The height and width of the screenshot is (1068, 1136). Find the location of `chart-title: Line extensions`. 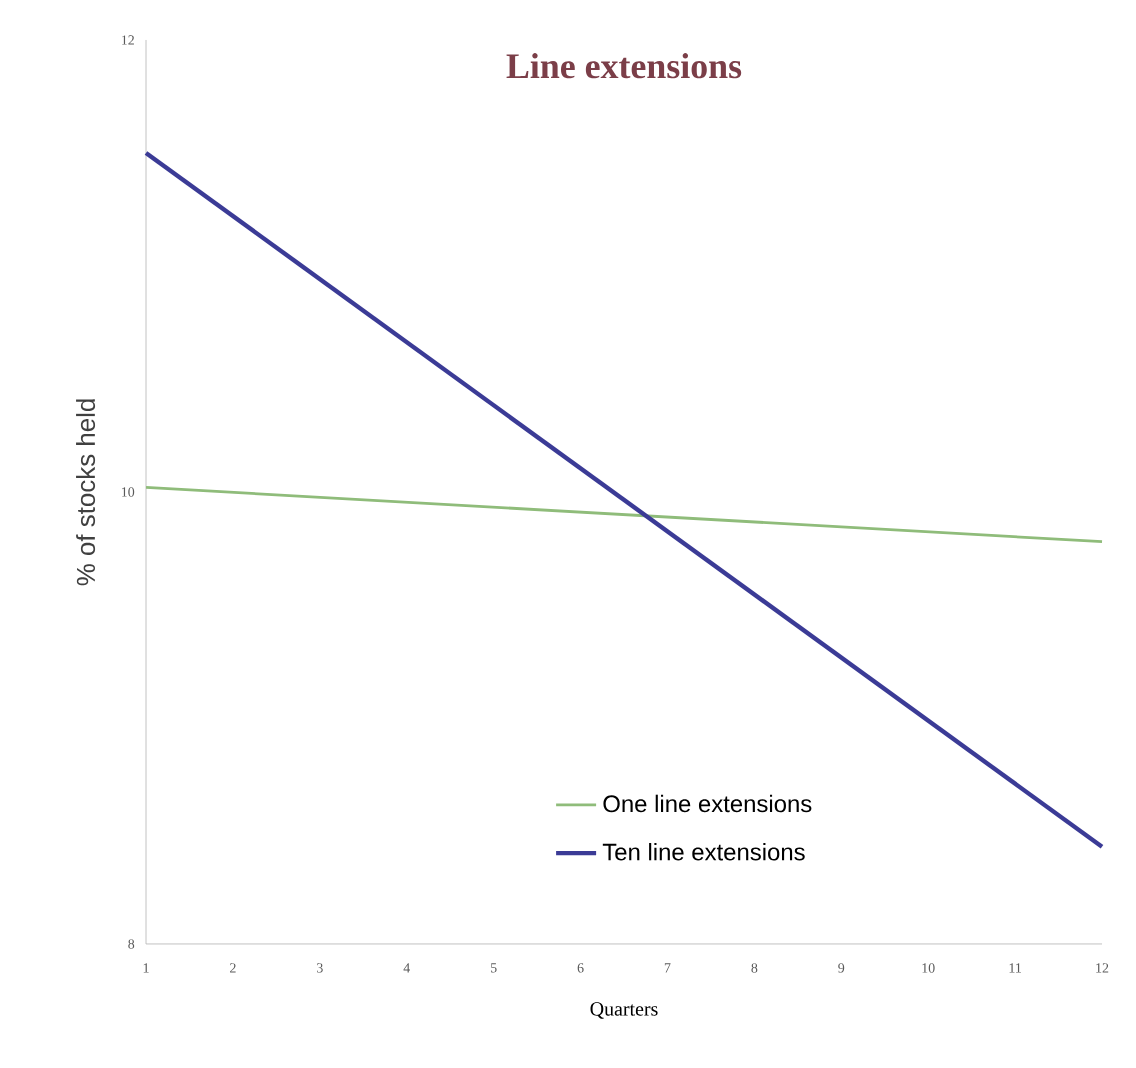

chart-title: Line extensions is located at coordinates (624, 66).